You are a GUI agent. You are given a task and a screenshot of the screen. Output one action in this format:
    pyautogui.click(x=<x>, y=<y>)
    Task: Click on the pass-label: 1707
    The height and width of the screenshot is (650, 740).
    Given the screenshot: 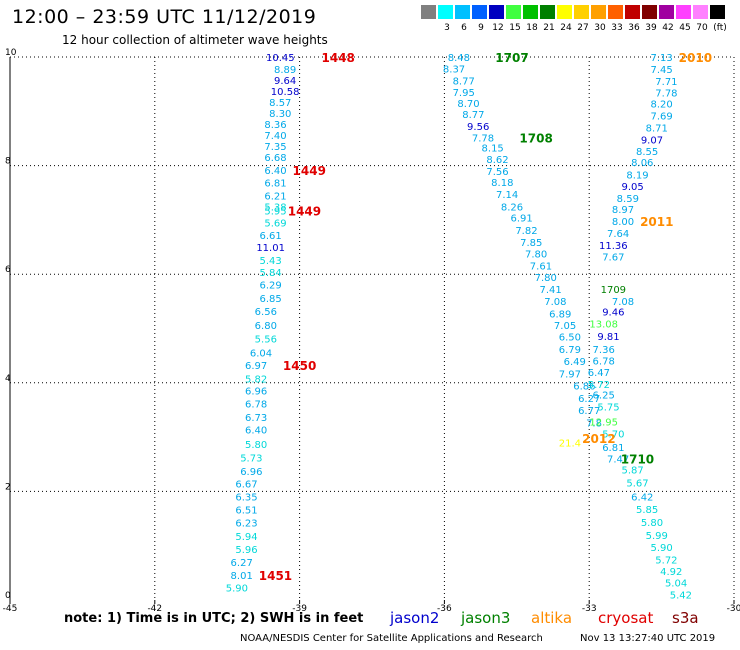 What is the action you would take?
    pyautogui.click(x=511, y=58)
    